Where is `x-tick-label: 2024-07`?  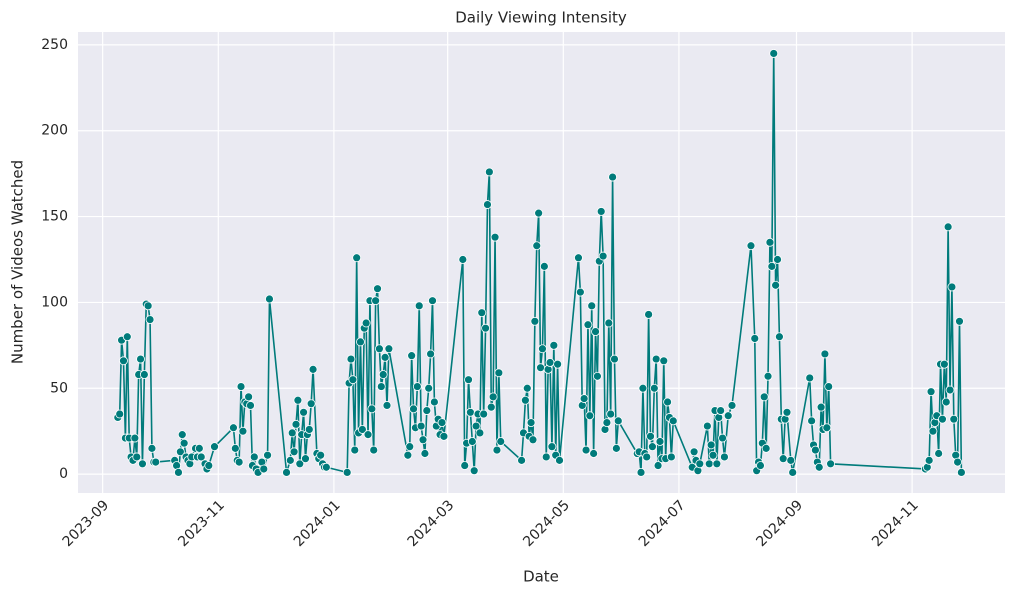
x-tick-label: 2024-07 is located at coordinates (662, 523).